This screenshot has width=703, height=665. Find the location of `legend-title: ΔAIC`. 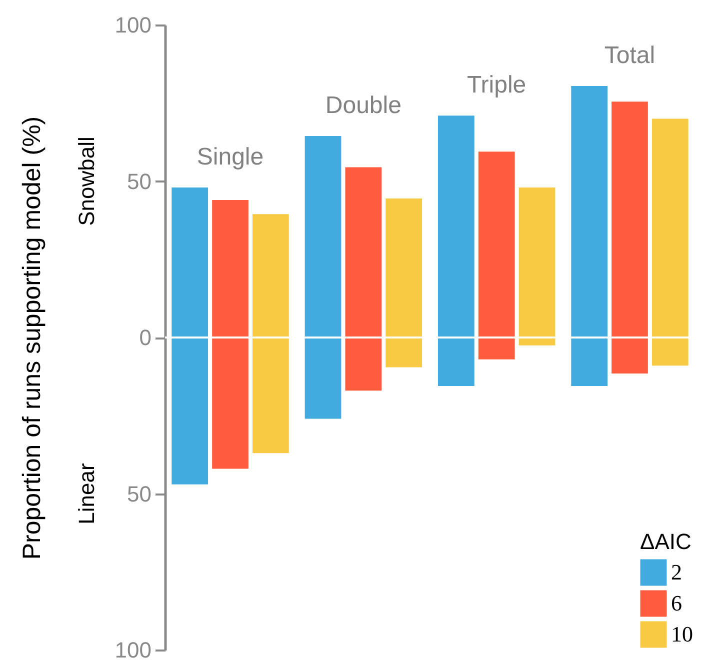

legend-title: ΔAIC is located at coordinates (666, 541).